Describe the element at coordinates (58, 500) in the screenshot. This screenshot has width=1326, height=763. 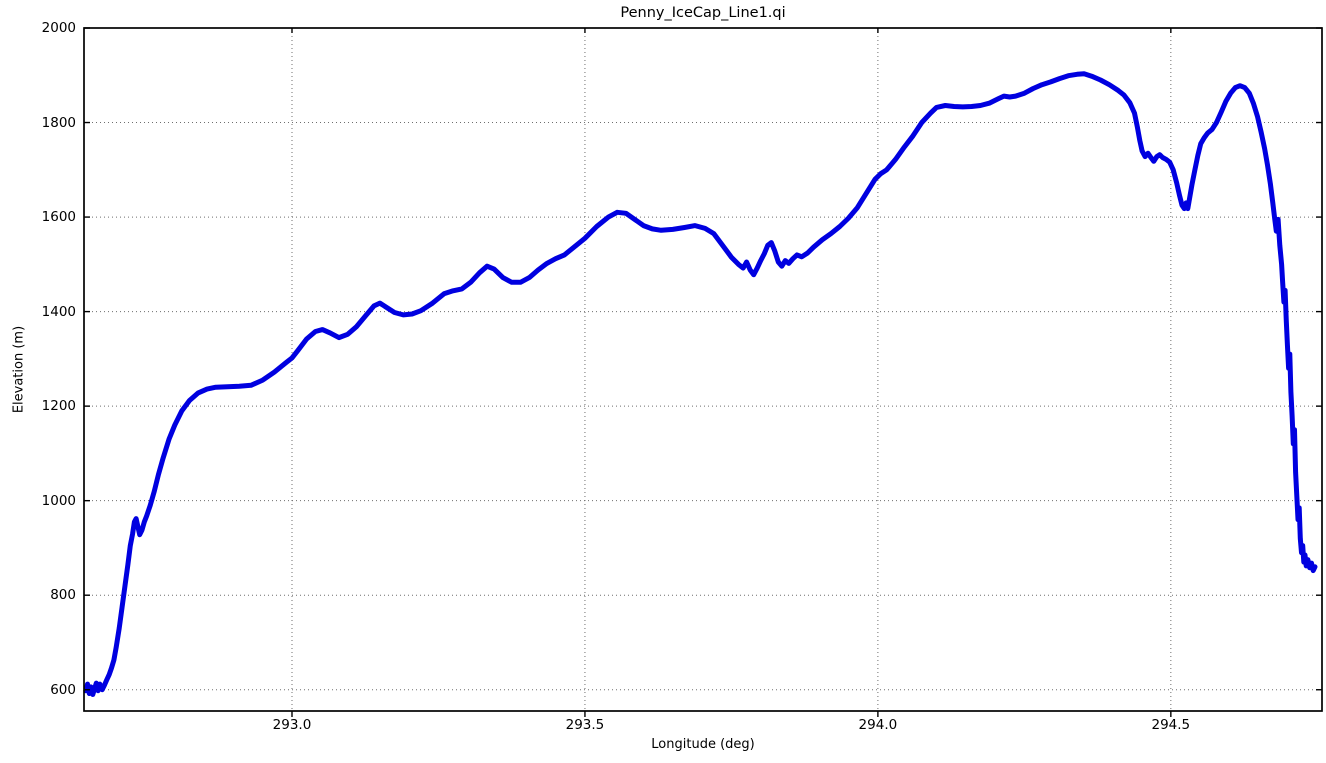
I see `y-tick-label: 1000` at that location.